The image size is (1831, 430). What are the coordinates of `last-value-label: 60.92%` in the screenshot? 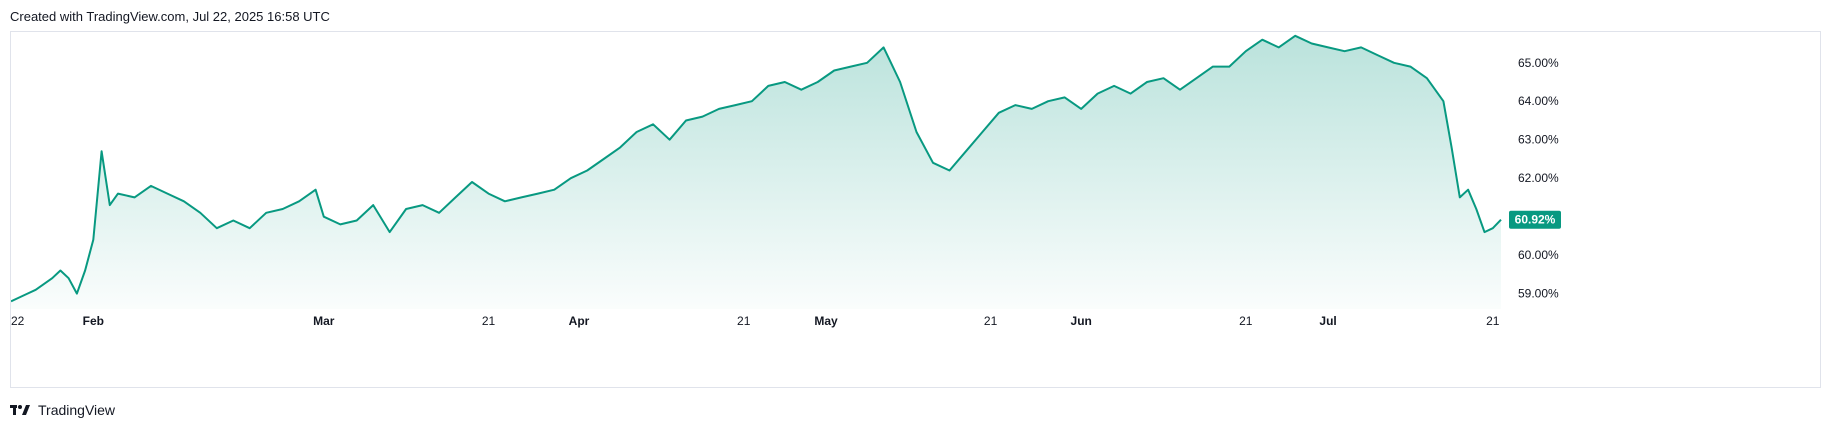 It's located at (1535, 220).